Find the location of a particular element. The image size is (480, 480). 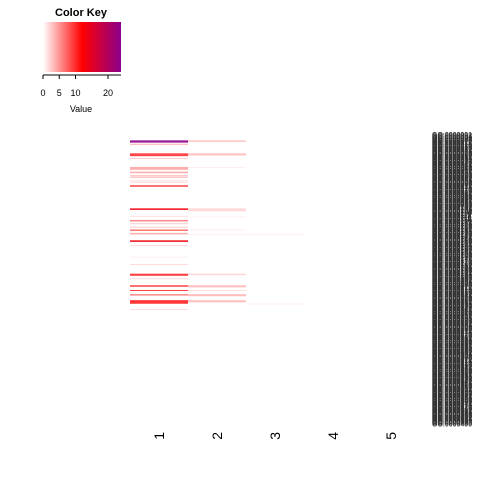

row-label: GO:0000014 is located at coordinates (452, 144).